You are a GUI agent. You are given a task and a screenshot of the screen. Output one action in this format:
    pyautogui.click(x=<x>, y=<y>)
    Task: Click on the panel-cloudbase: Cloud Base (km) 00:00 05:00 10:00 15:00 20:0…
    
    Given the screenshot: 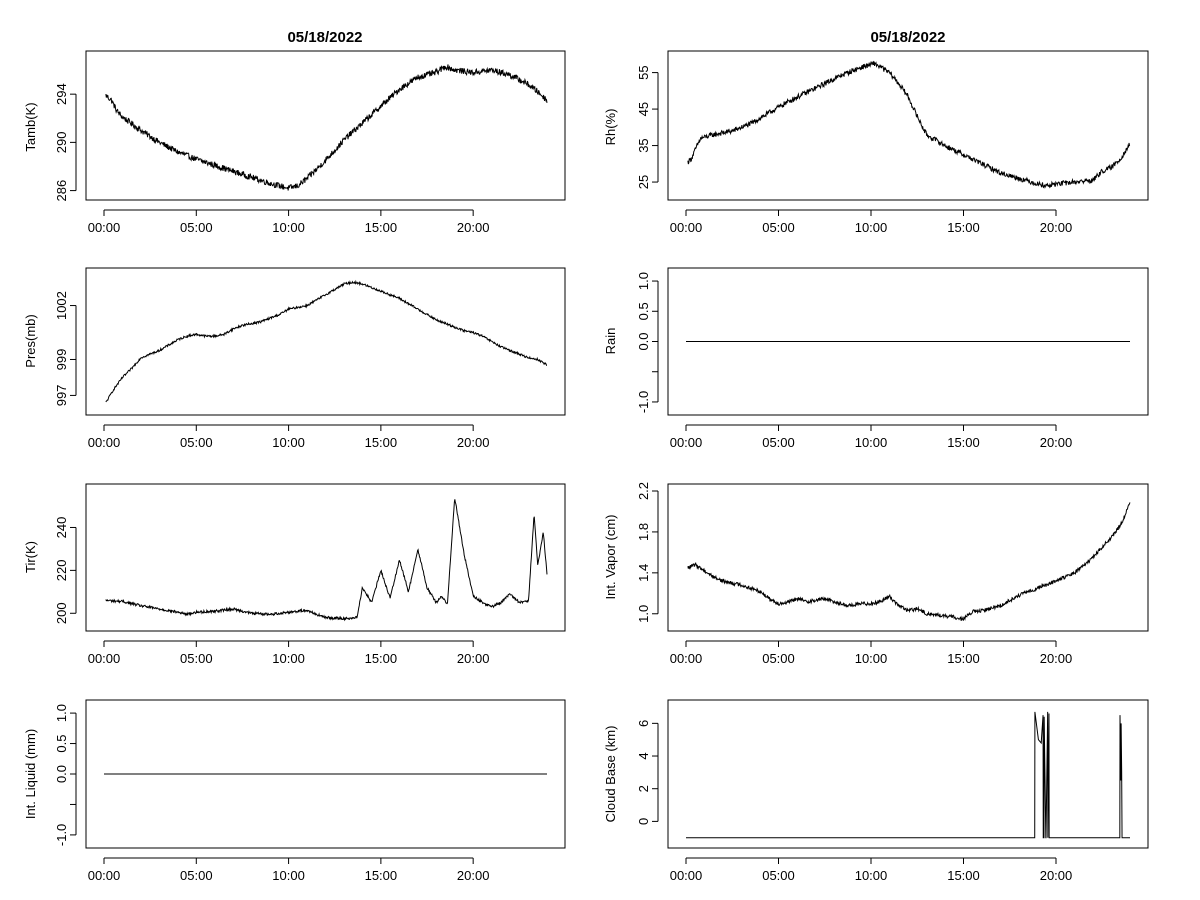 What is the action you would take?
    pyautogui.click(x=876, y=791)
    